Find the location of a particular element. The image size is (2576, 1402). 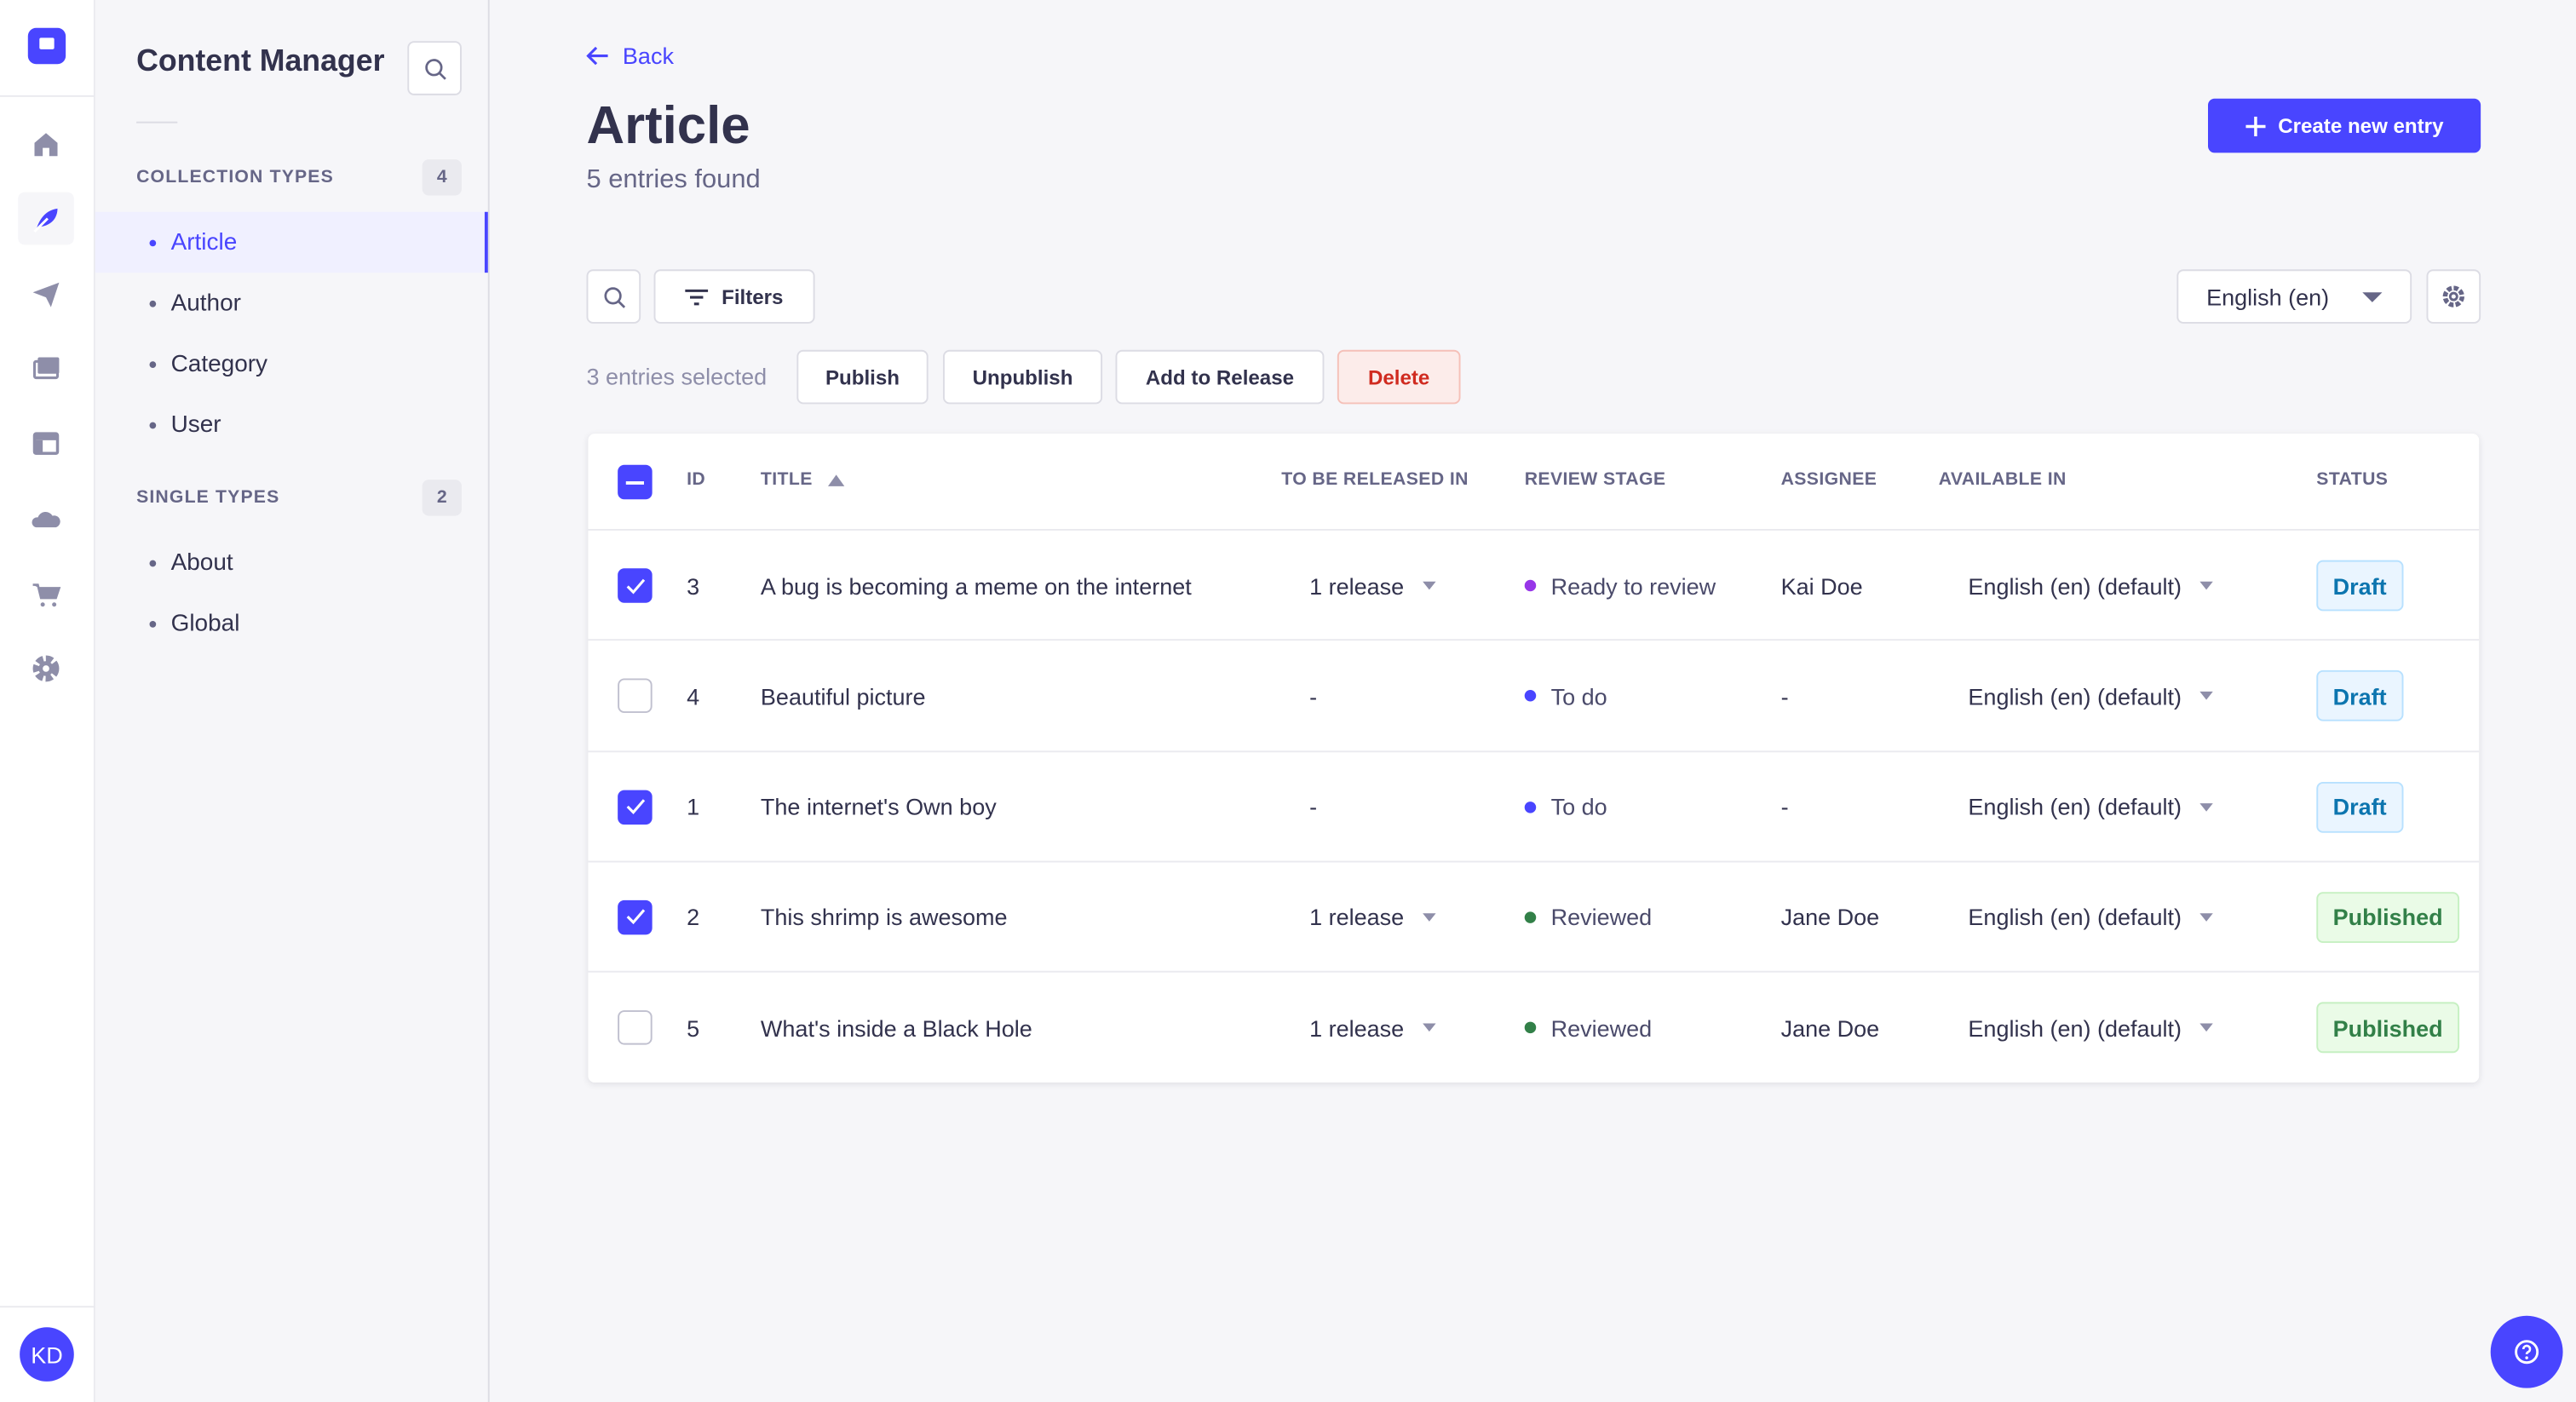

column-review-stage: REVIEW STAGE is located at coordinates (1595, 479).